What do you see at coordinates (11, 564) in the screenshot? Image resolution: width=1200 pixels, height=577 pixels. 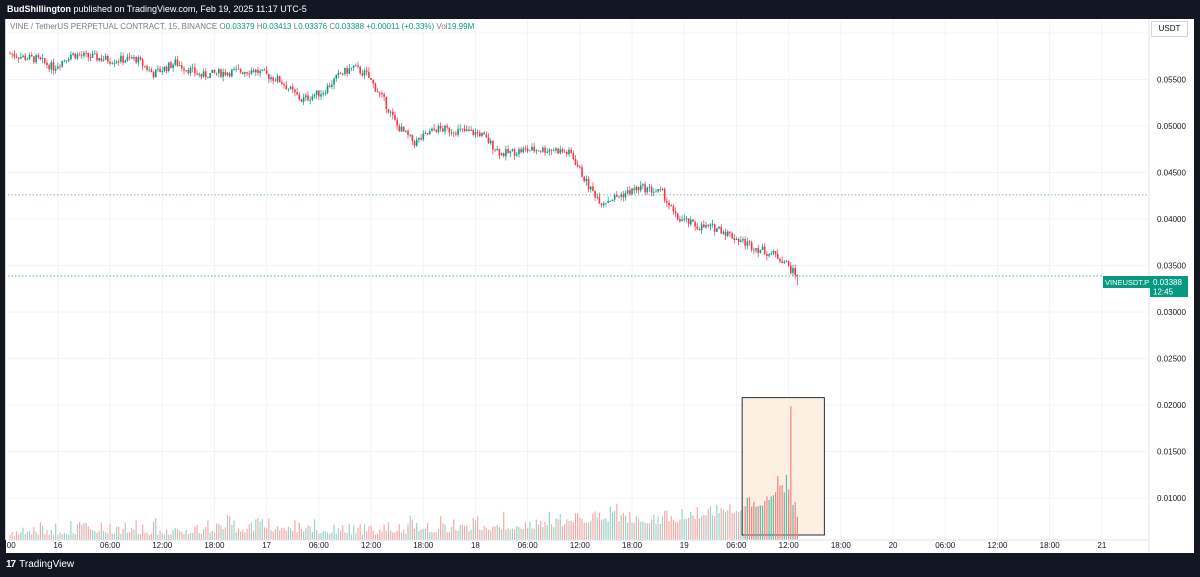 I see `tradingview-logo-icon: 17` at bounding box center [11, 564].